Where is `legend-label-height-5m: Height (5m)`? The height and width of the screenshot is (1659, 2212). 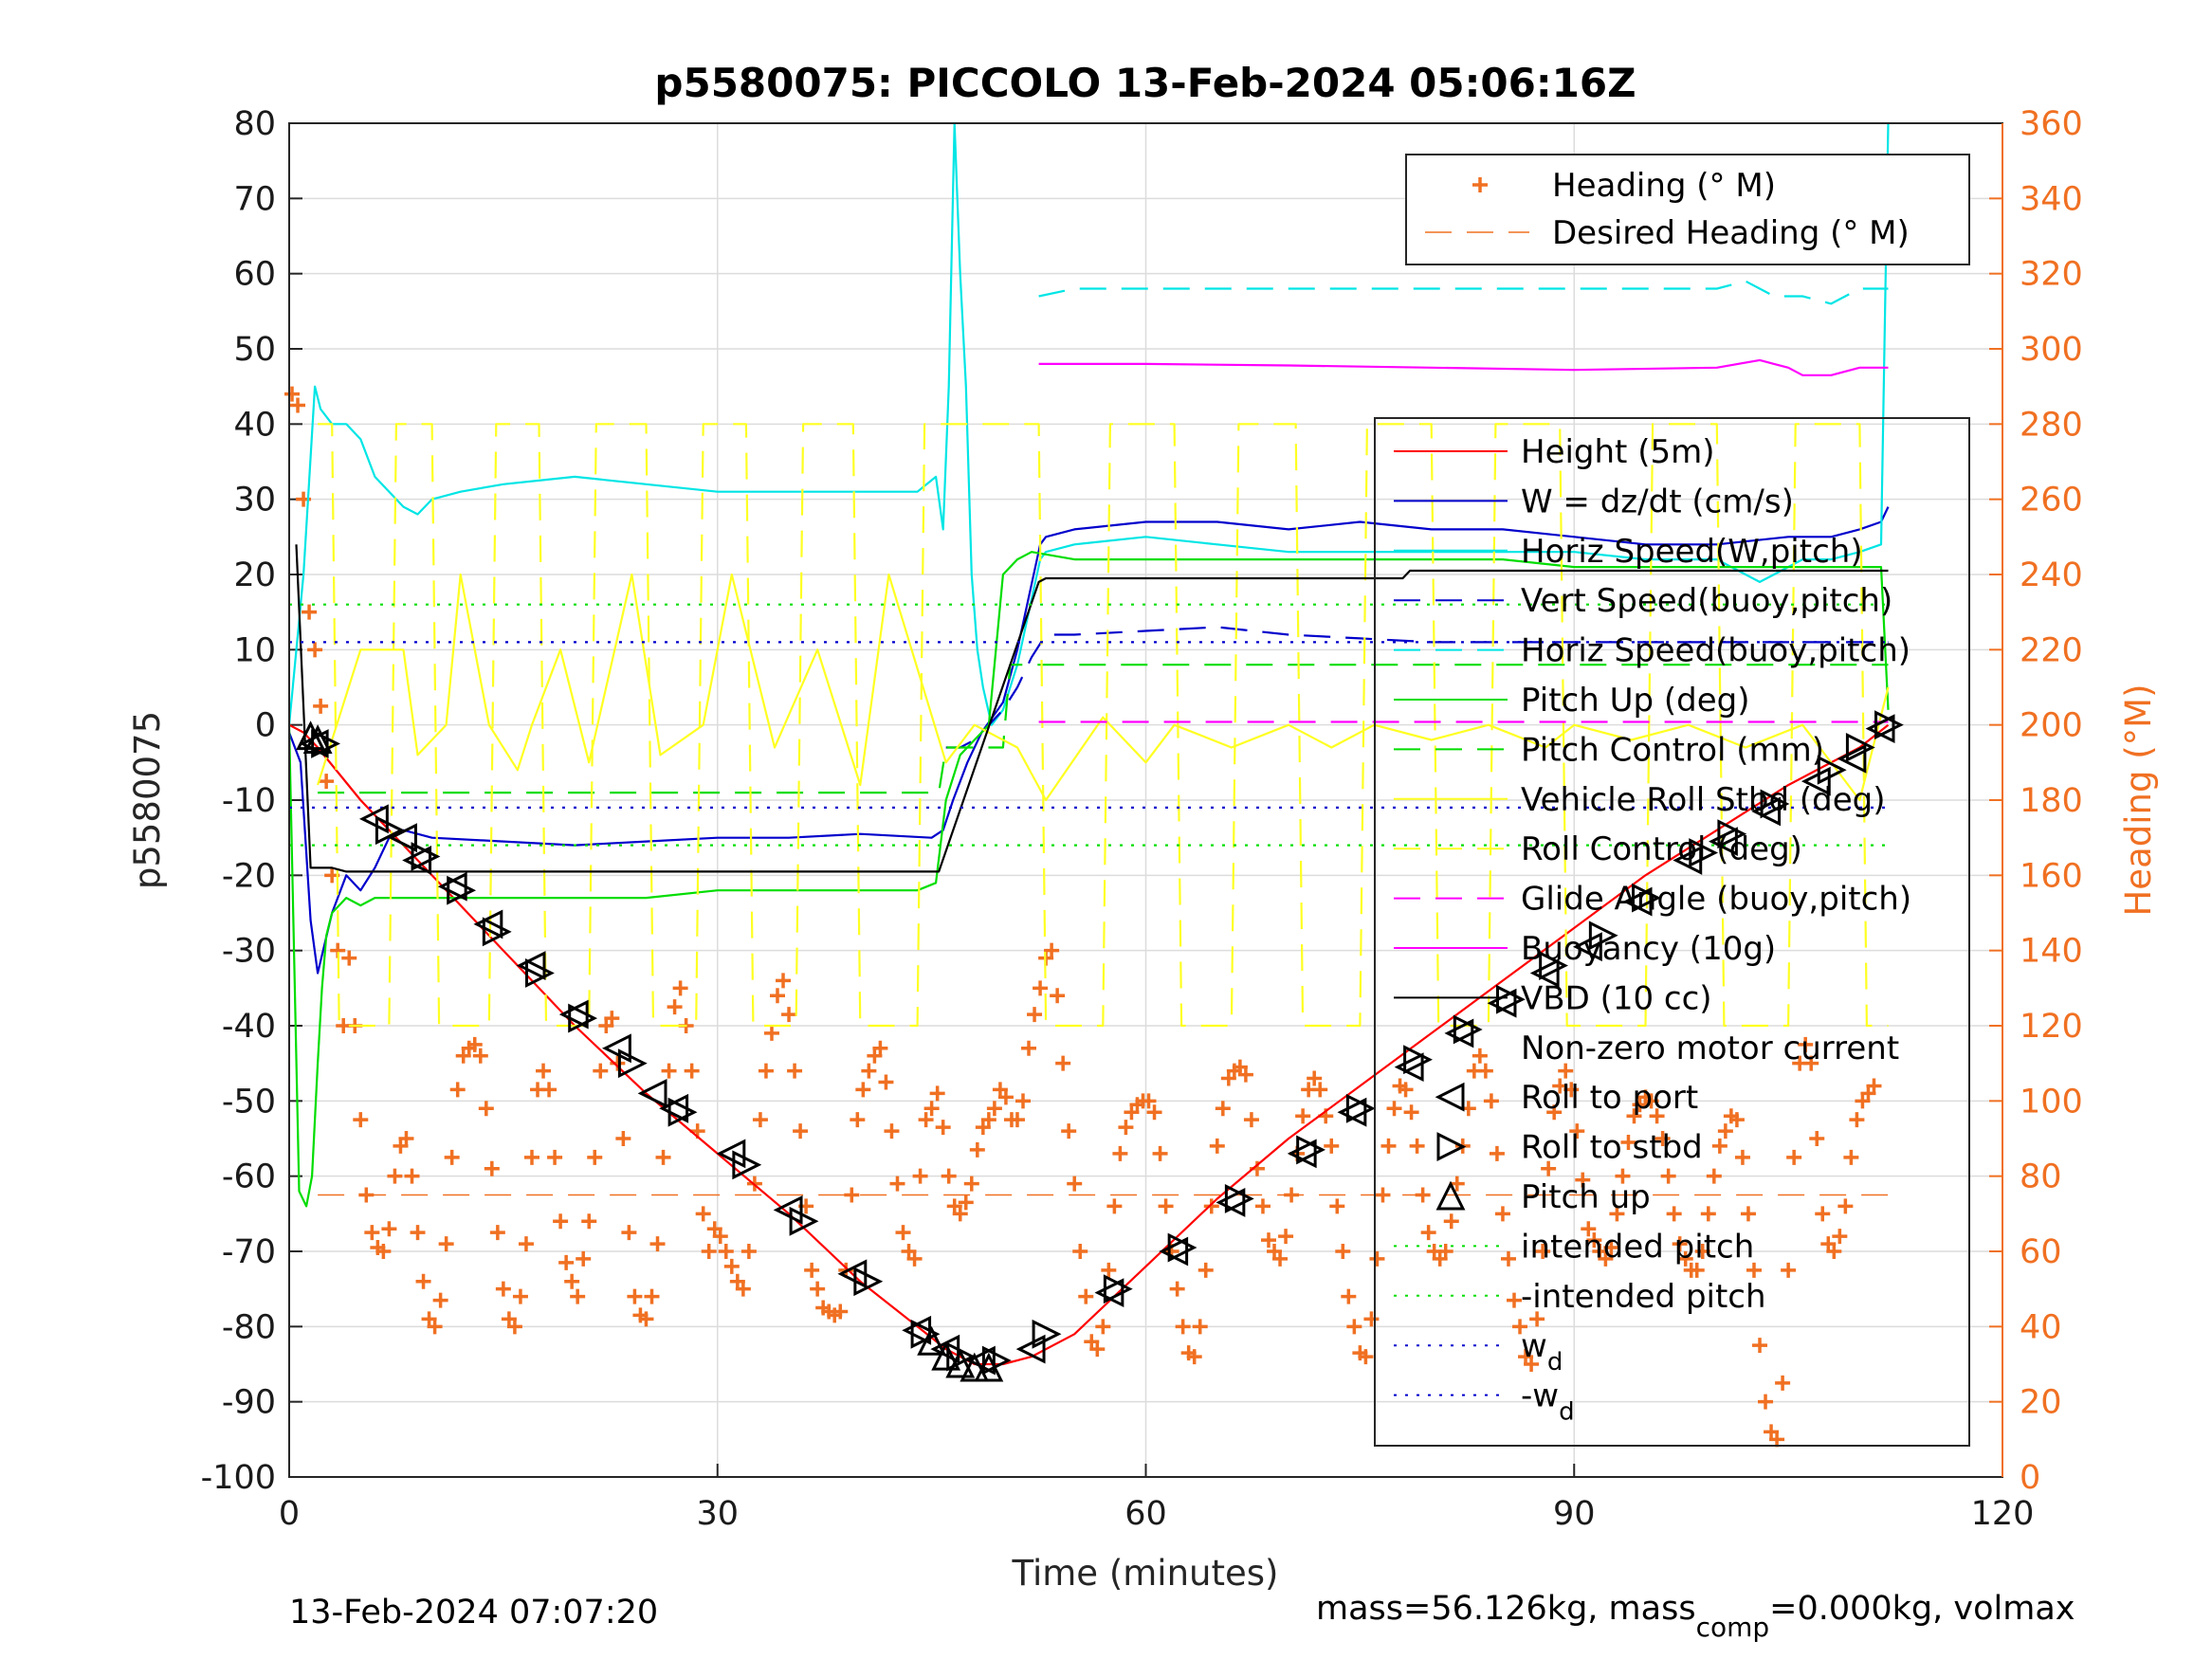
legend-label-height-5m: Height (5m) is located at coordinates (1617, 452).